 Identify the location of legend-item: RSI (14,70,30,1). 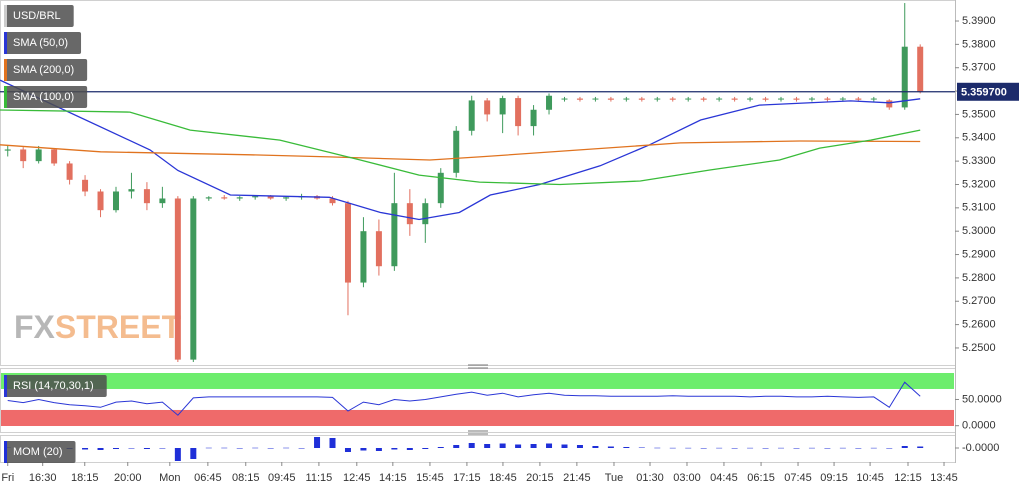
(55, 386).